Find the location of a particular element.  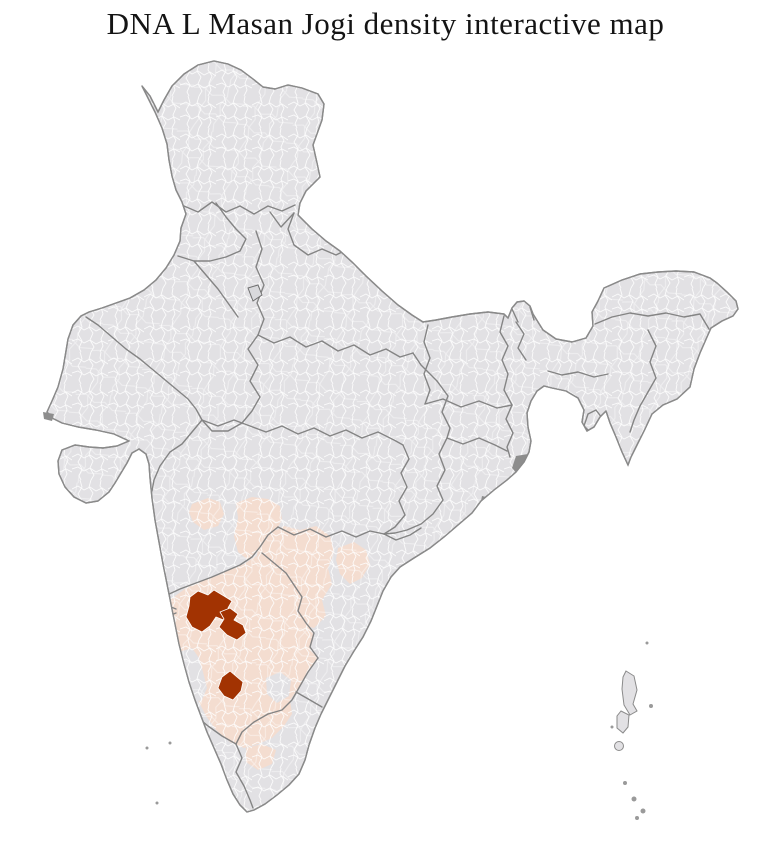

kutch-creek-patch is located at coordinates (48, 416).